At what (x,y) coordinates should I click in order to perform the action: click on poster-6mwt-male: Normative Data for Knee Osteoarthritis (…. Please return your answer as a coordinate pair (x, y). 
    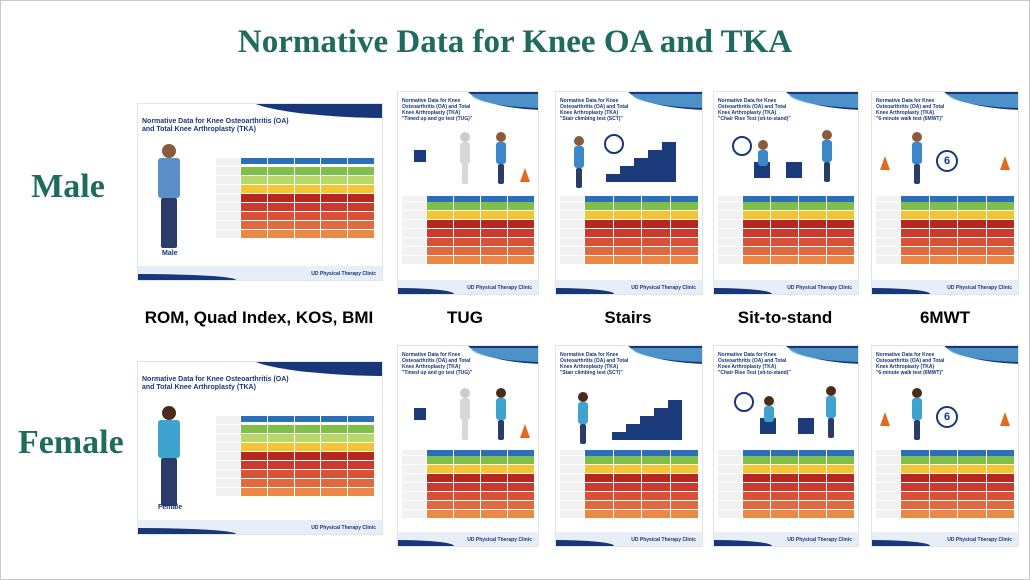
    Looking at the image, I should click on (945, 193).